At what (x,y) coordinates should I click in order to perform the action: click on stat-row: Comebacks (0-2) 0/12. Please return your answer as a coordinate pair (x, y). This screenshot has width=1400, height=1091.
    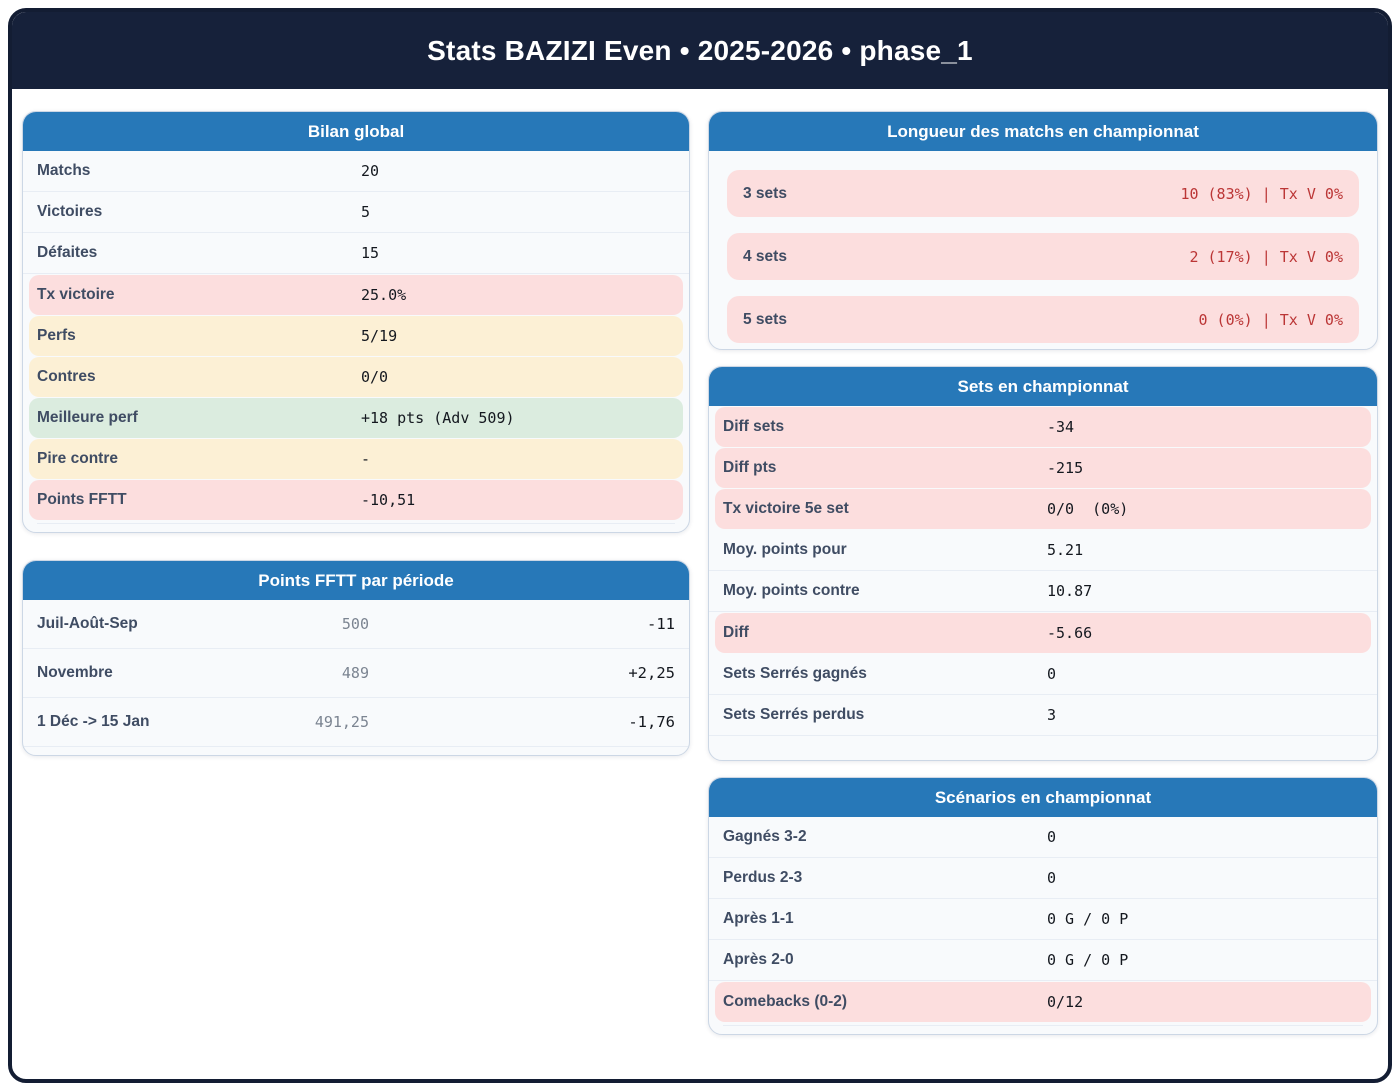
    Looking at the image, I should click on (1043, 1002).